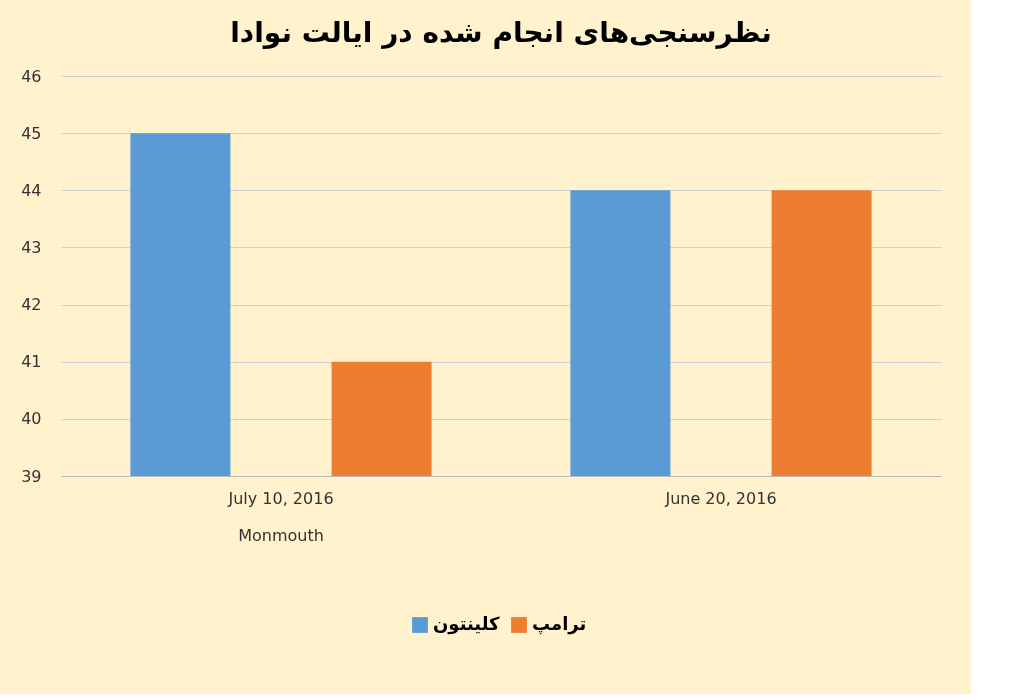 Image resolution: width=1029 pixels, height=700 pixels. Describe the element at coordinates (31, 76) in the screenshot. I see `y-tick-label: 46` at that location.